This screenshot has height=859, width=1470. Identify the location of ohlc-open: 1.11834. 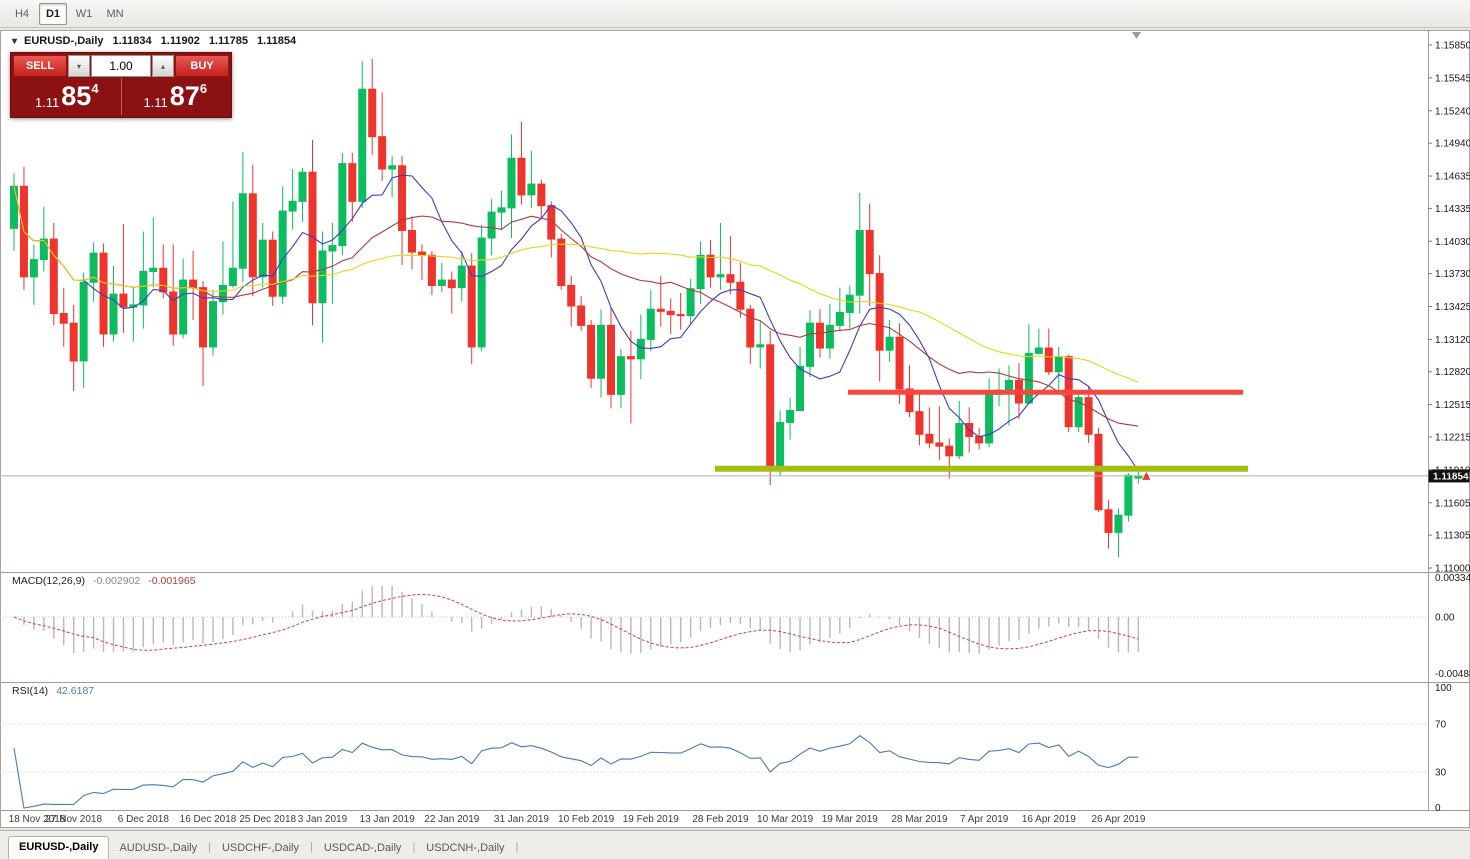
(132, 41).